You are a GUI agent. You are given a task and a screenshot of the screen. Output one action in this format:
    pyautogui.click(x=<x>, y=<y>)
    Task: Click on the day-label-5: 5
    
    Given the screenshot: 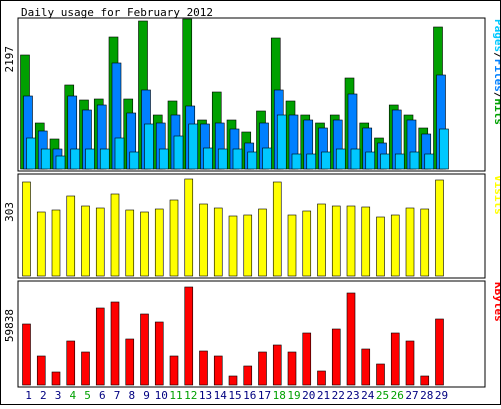 What is the action you would take?
    pyautogui.click(x=87, y=395)
    